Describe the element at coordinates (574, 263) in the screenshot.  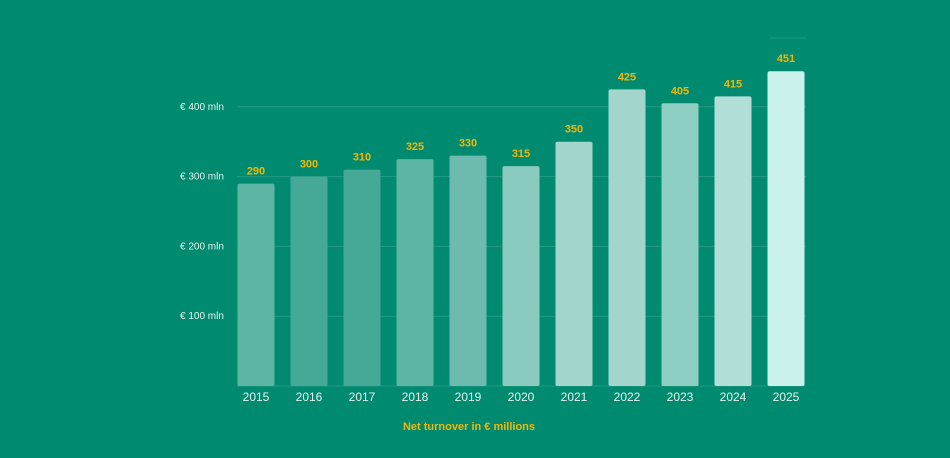
I see `bar-2021` at that location.